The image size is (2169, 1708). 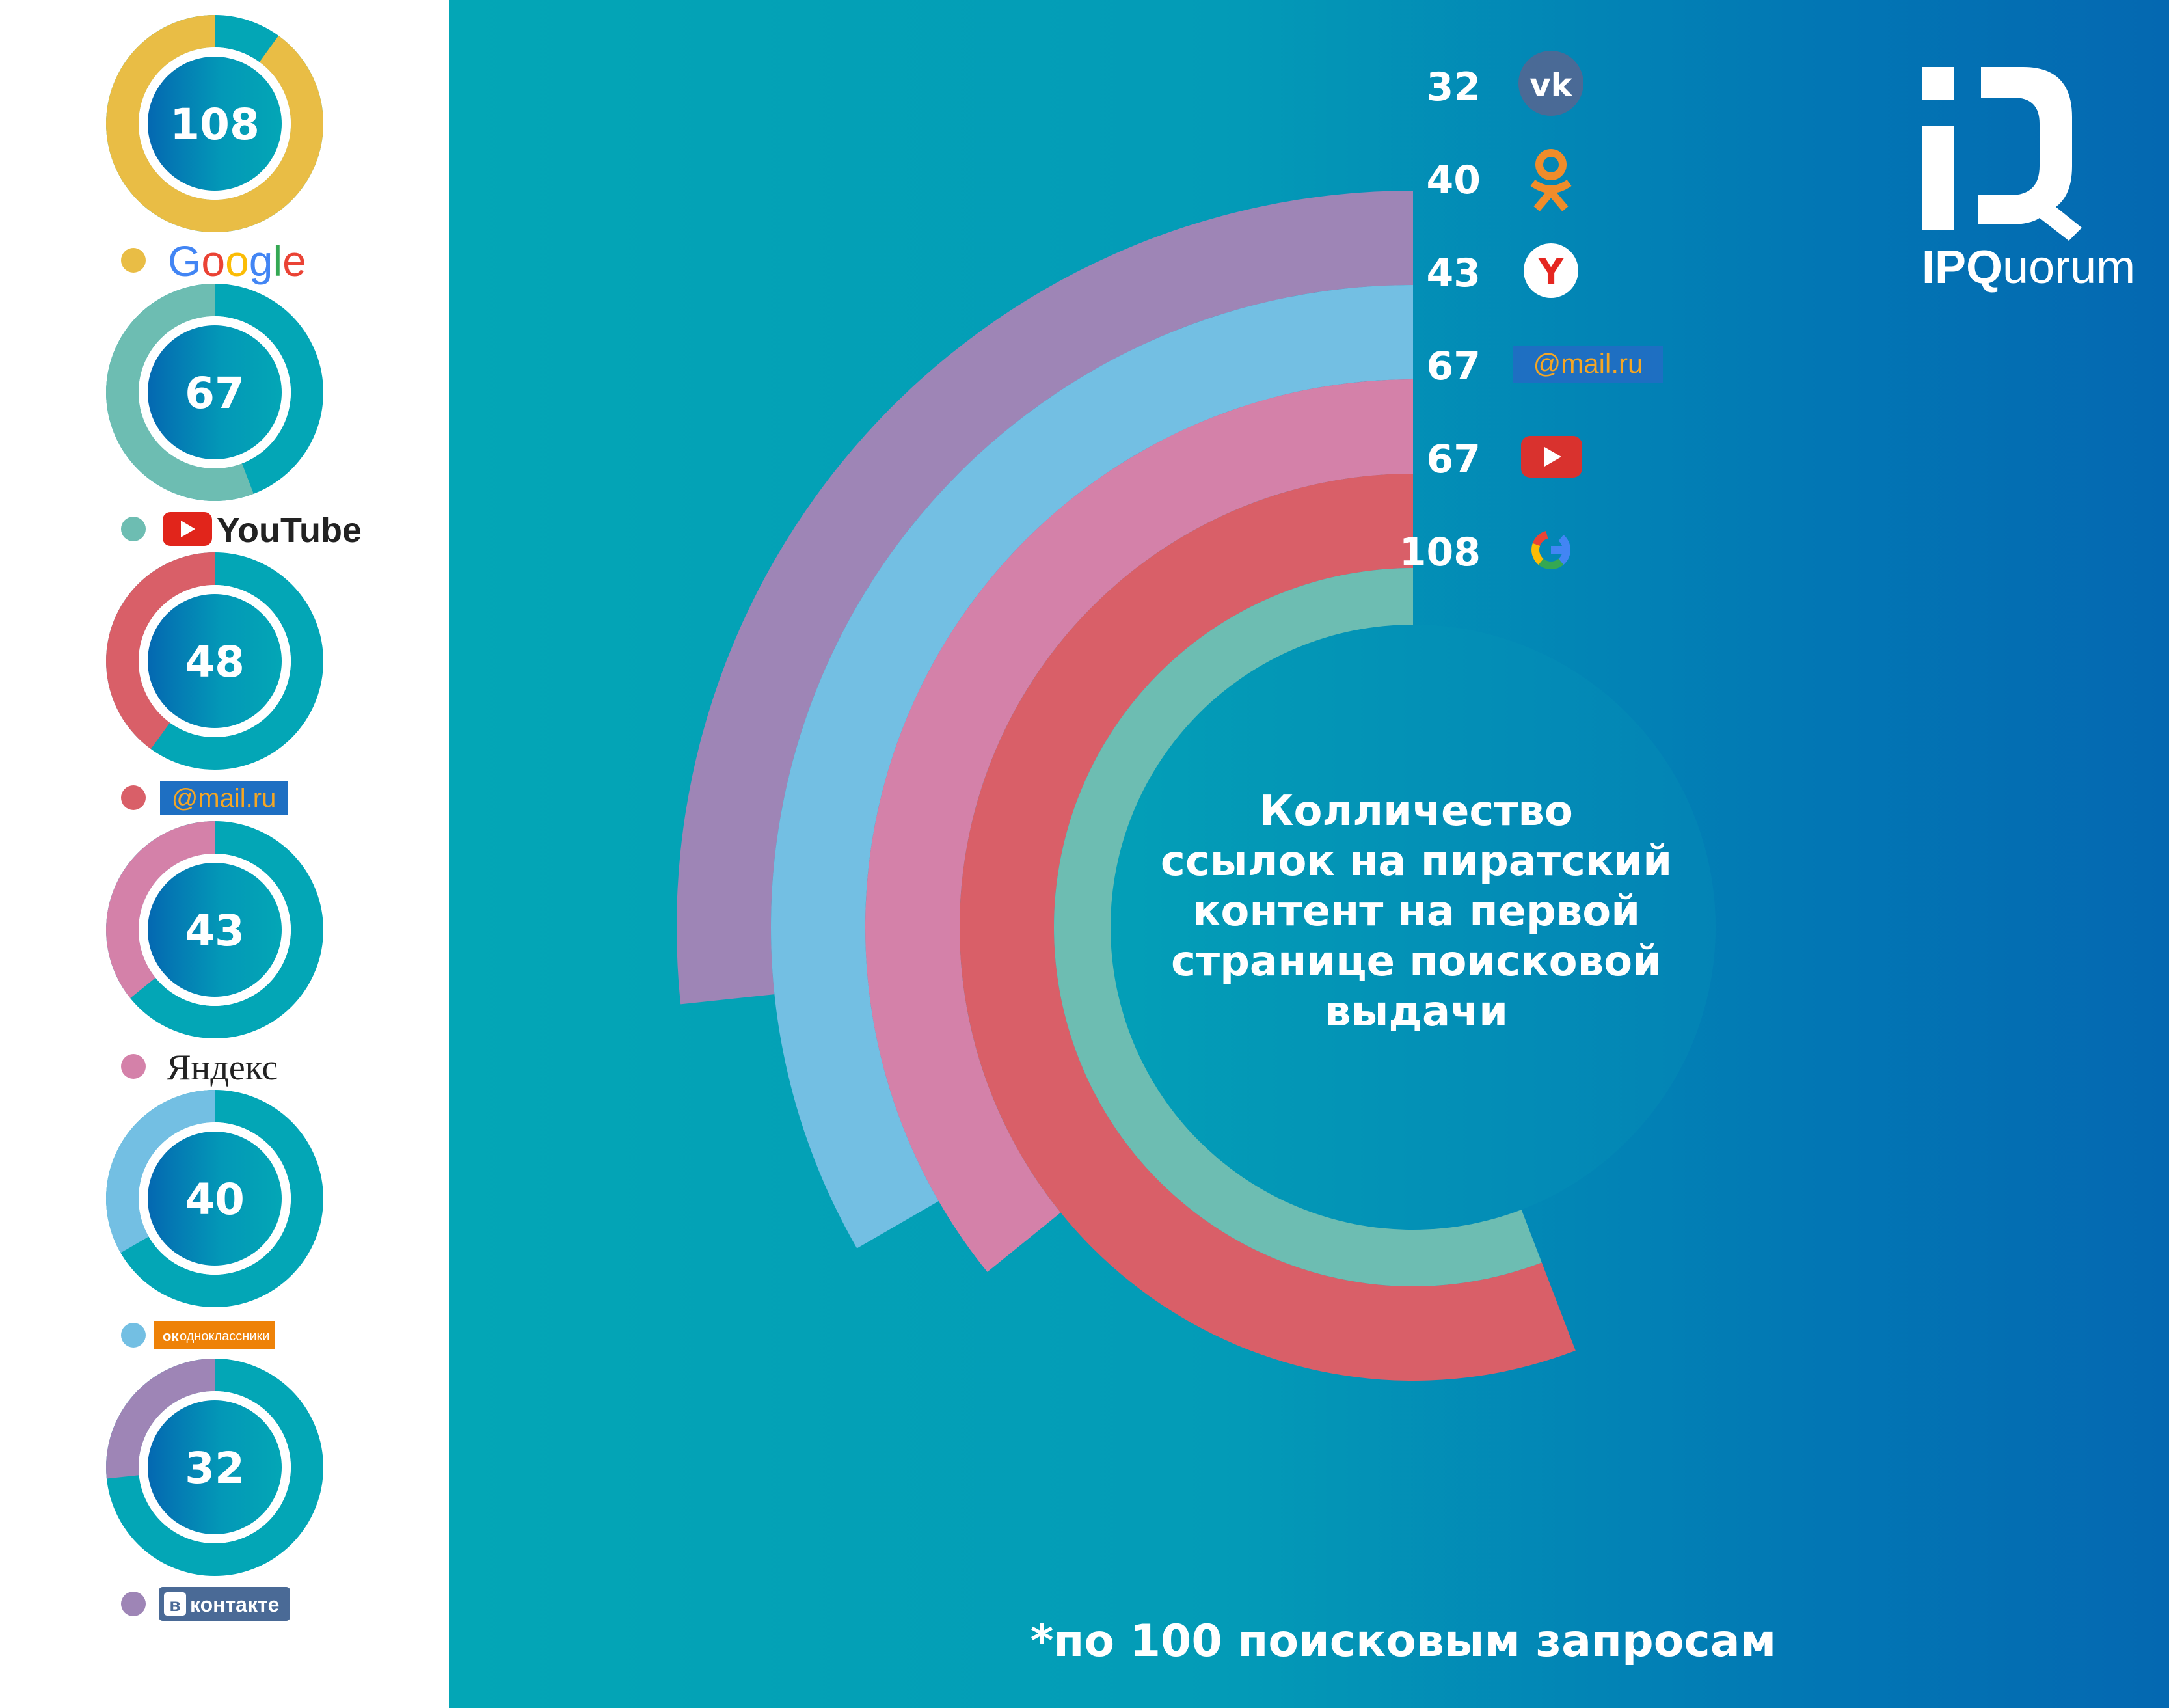 I want to click on mailru-icon: @mail.ru, so click(x=1588, y=364).